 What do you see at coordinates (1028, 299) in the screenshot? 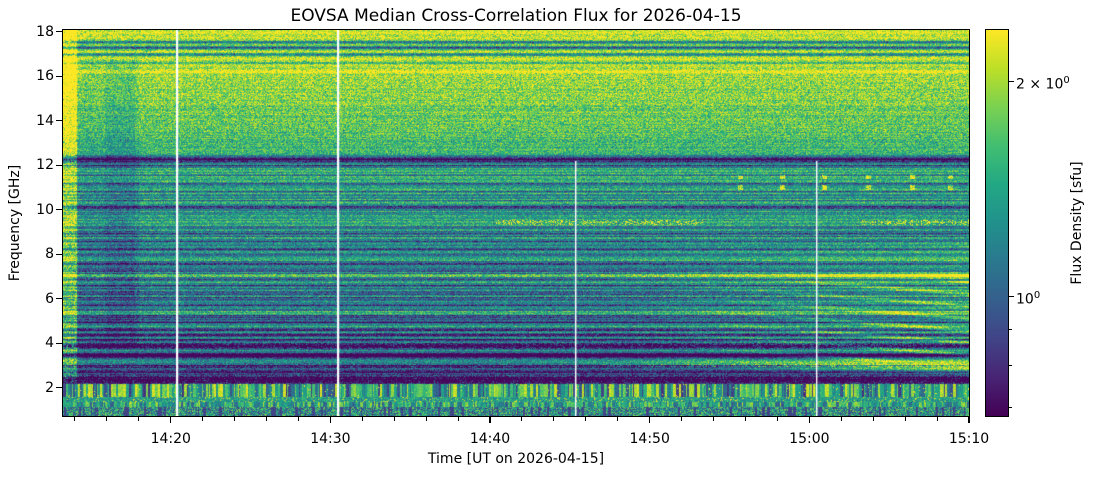
I see `colorbar-tick-label: 100` at bounding box center [1028, 299].